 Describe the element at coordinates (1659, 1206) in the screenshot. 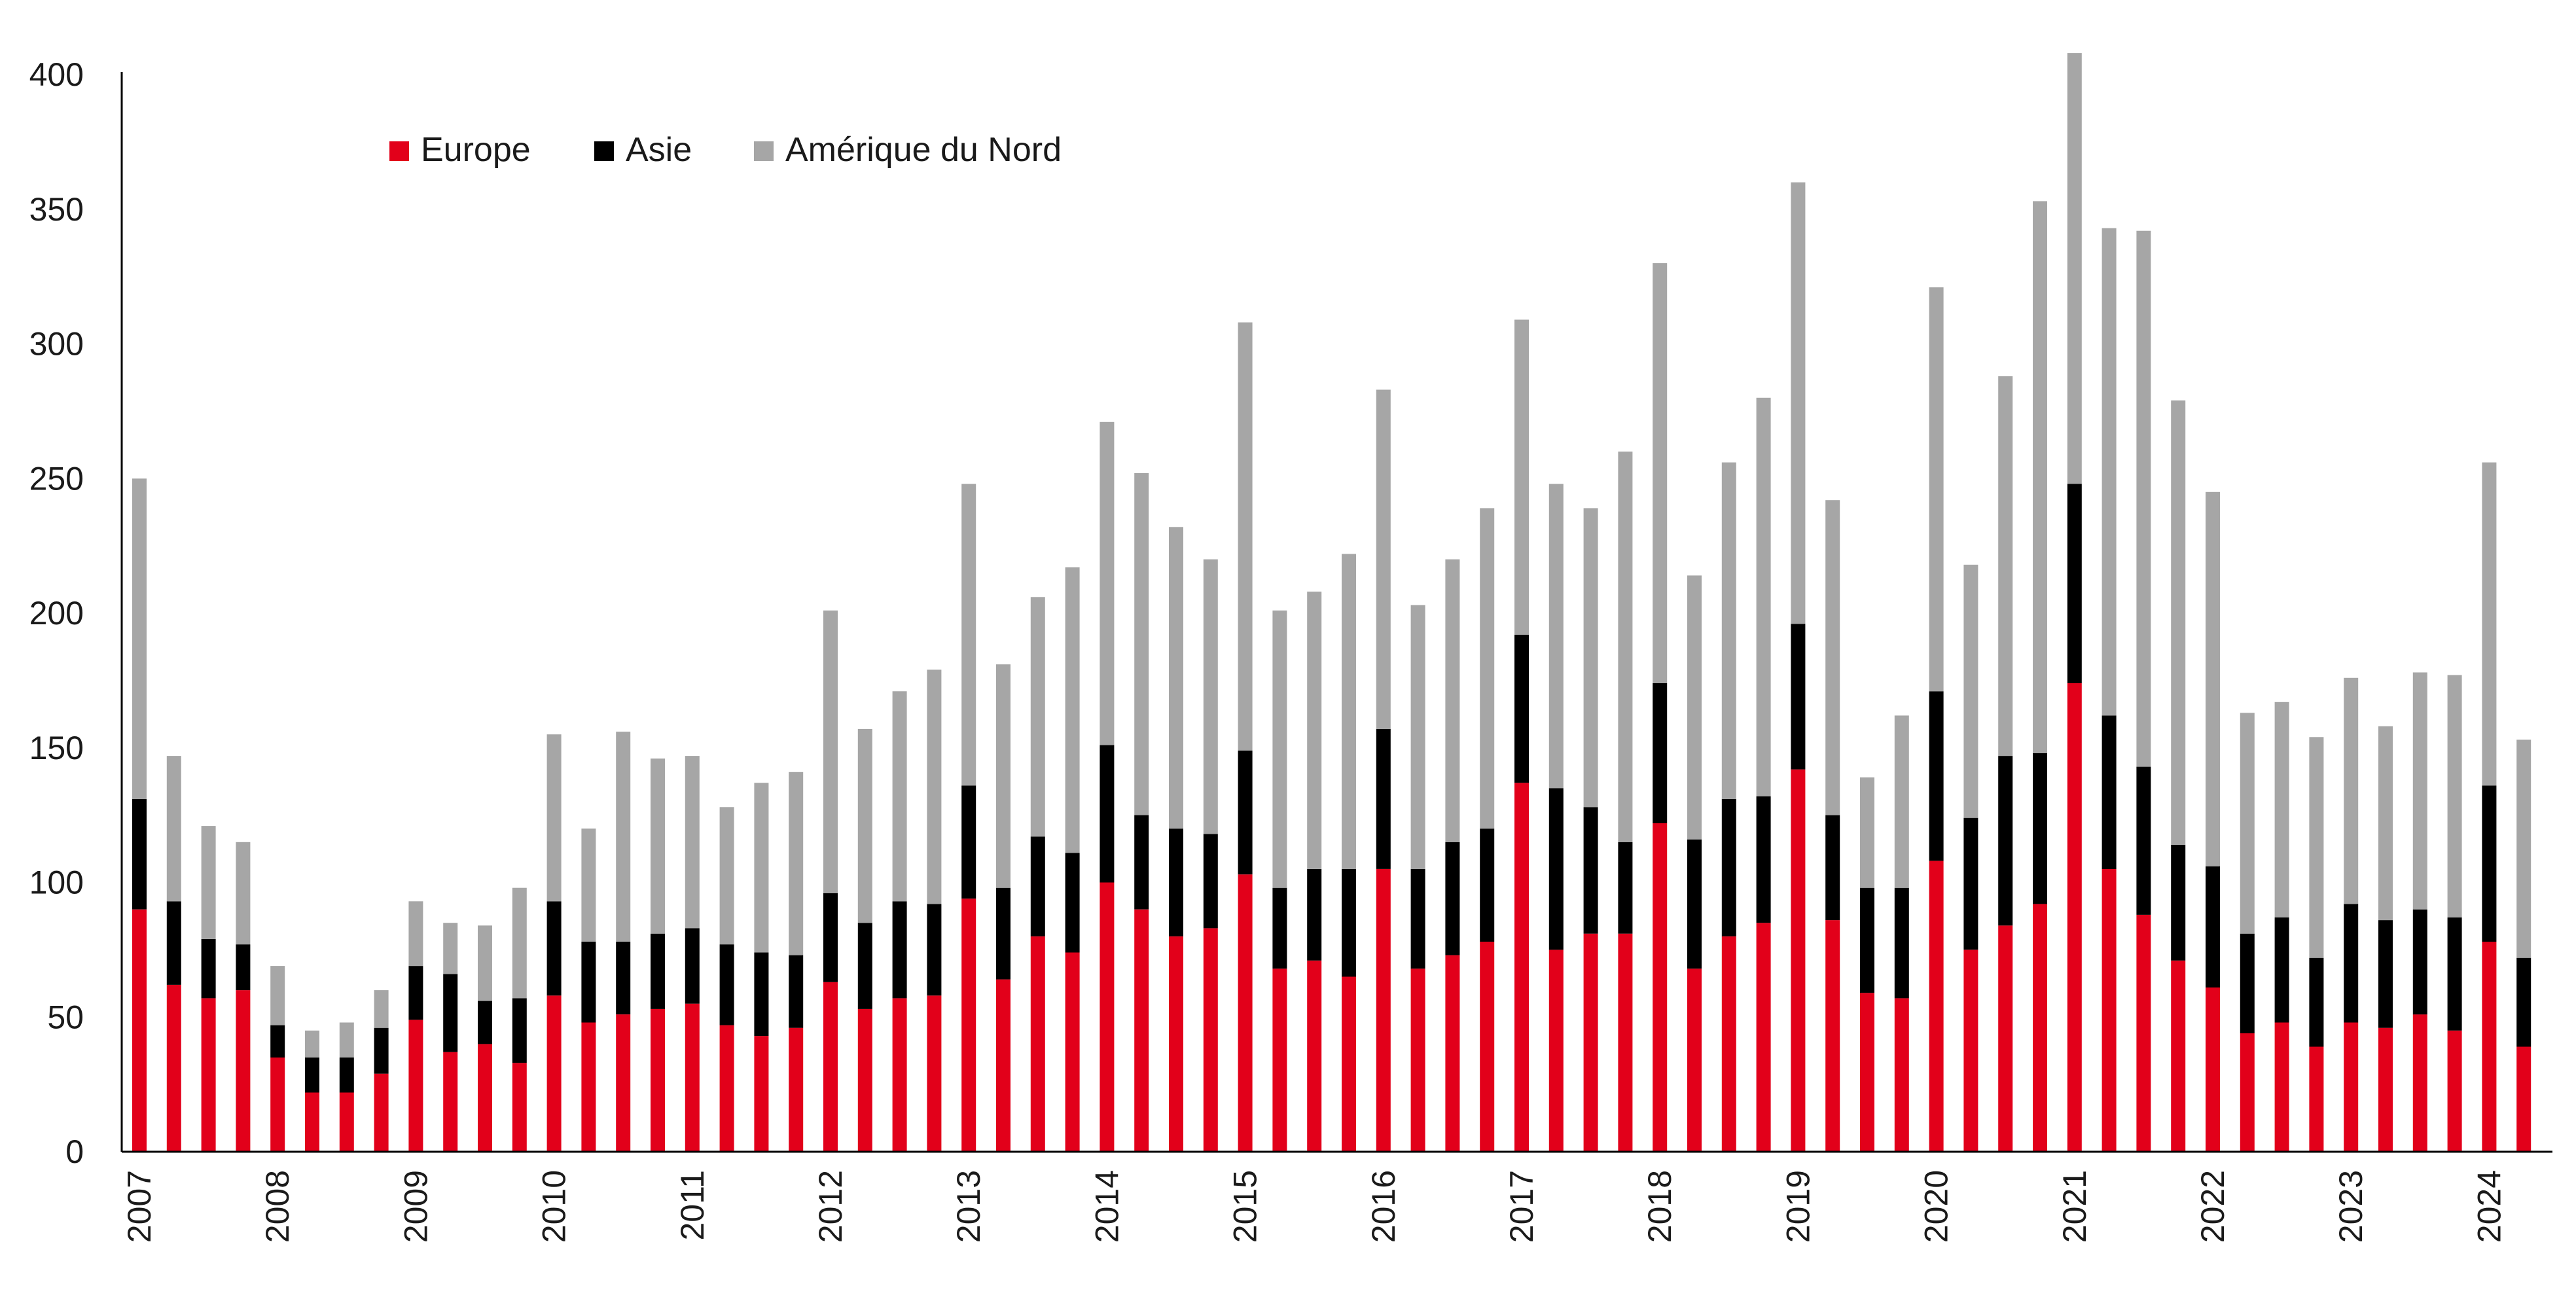

I see `x-tick-label-2018: 2018` at that location.